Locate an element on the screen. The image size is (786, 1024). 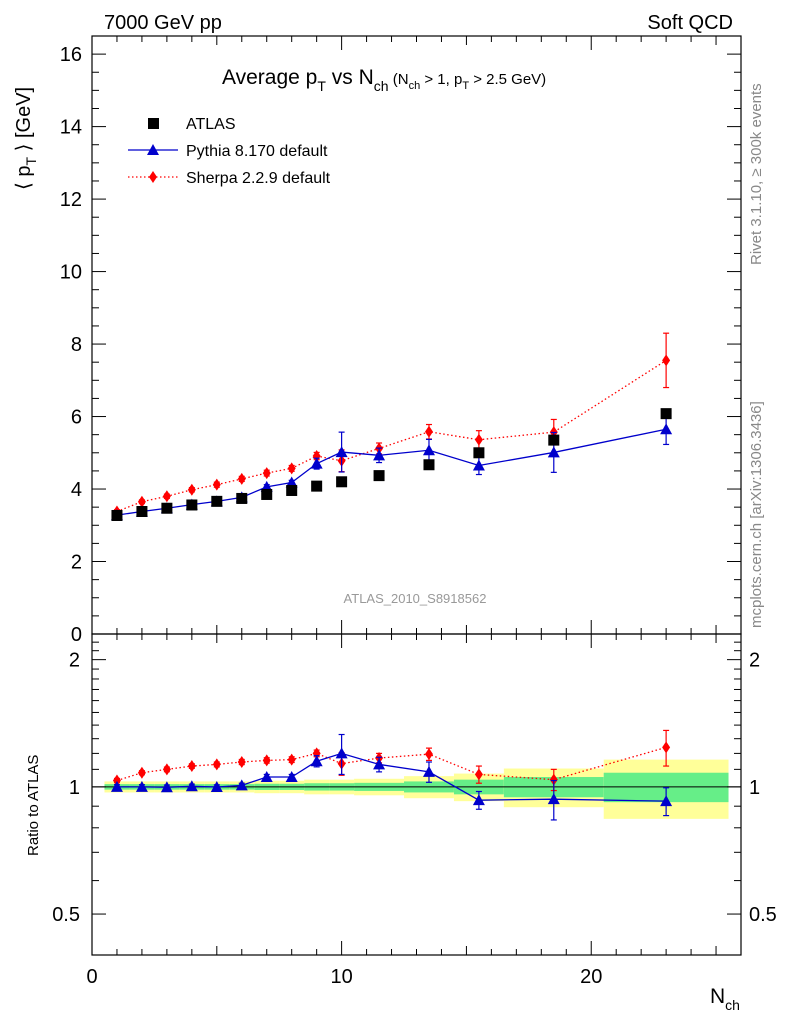
ratio-y-tick-label-right-1: 1 is located at coordinates (754, 788).